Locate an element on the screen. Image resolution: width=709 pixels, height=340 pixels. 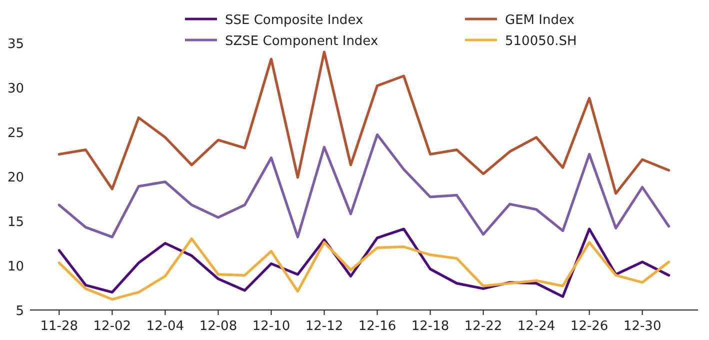
x-tick-label: 12-30 is located at coordinates (642, 326).